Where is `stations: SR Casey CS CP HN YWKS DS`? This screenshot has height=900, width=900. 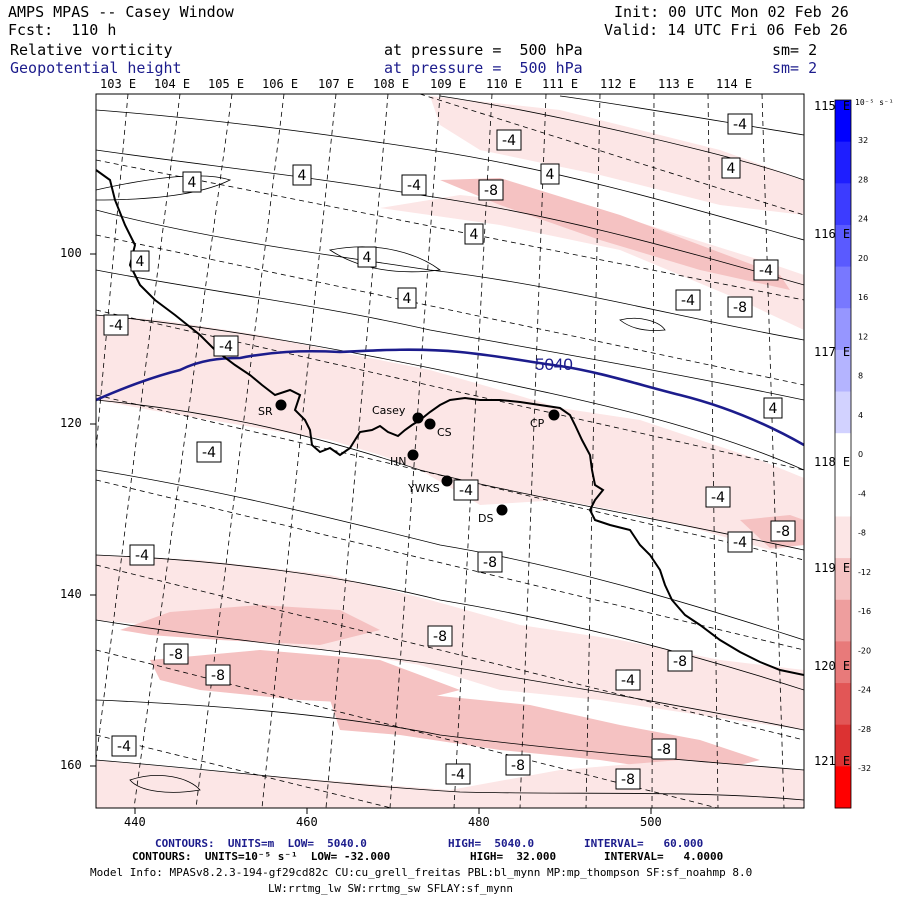
stations: SR Casey CS CP HN YWKS DS is located at coordinates (409, 462).